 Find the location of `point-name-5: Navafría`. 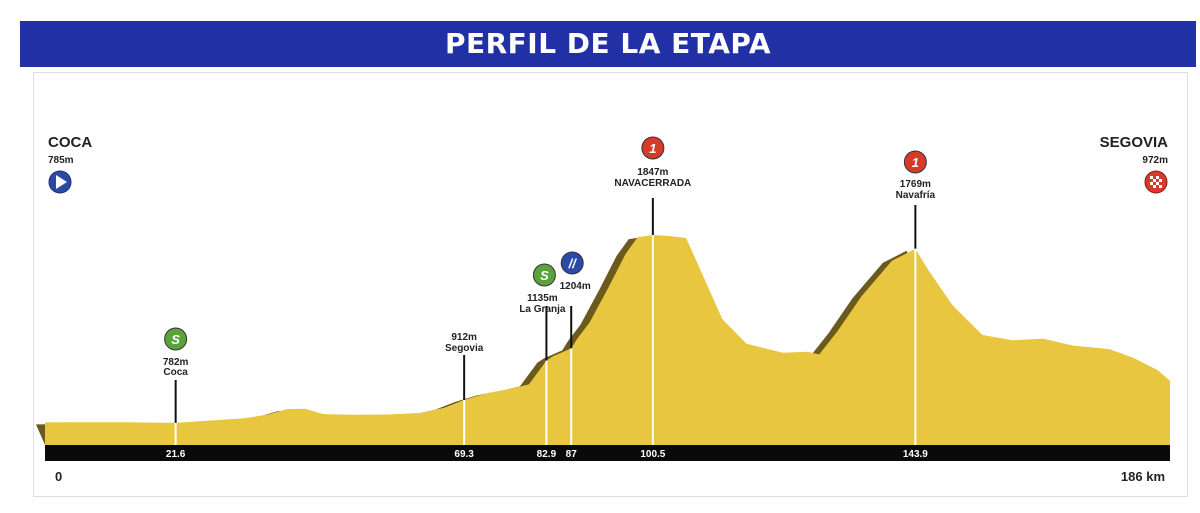

point-name-5: Navafría is located at coordinates (916, 195).